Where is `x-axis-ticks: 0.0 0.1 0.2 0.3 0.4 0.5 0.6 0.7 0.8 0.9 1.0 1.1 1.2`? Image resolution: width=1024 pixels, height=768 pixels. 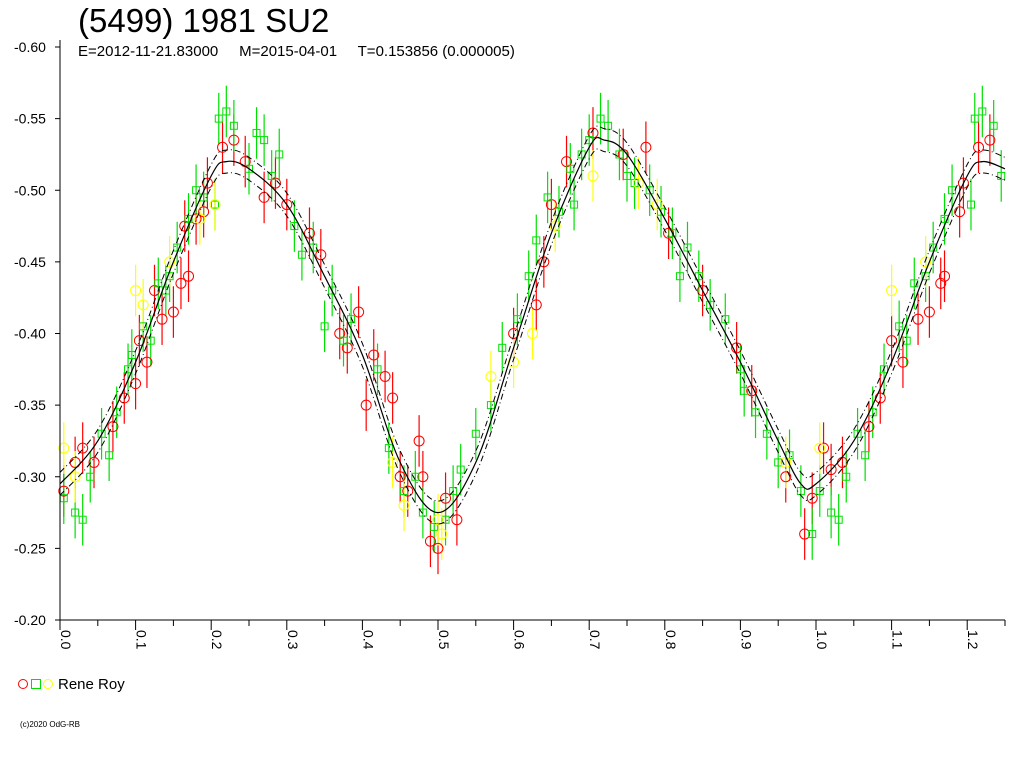
x-axis-ticks: 0.0 0.1 0.2 0.3 0.4 0.5 0.6 0.7 0.8 0.9 1.0 1.1 1.2 is located at coordinates (532, 635).